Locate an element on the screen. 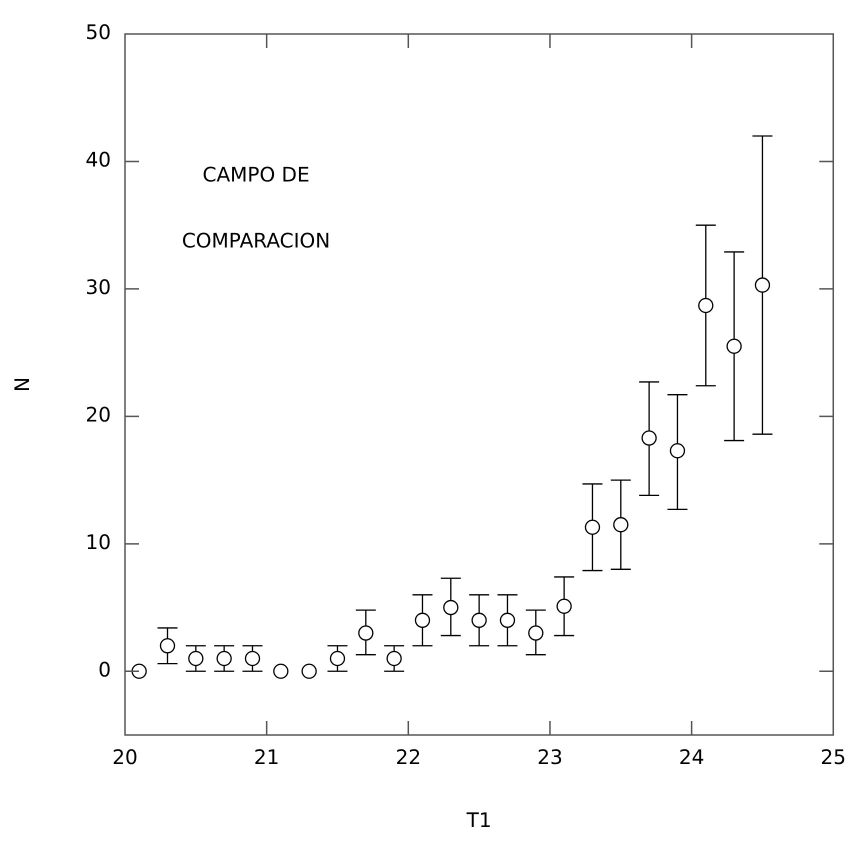 This screenshot has height=844, width=862. x-axis-title: T1 is located at coordinates (479, 820).